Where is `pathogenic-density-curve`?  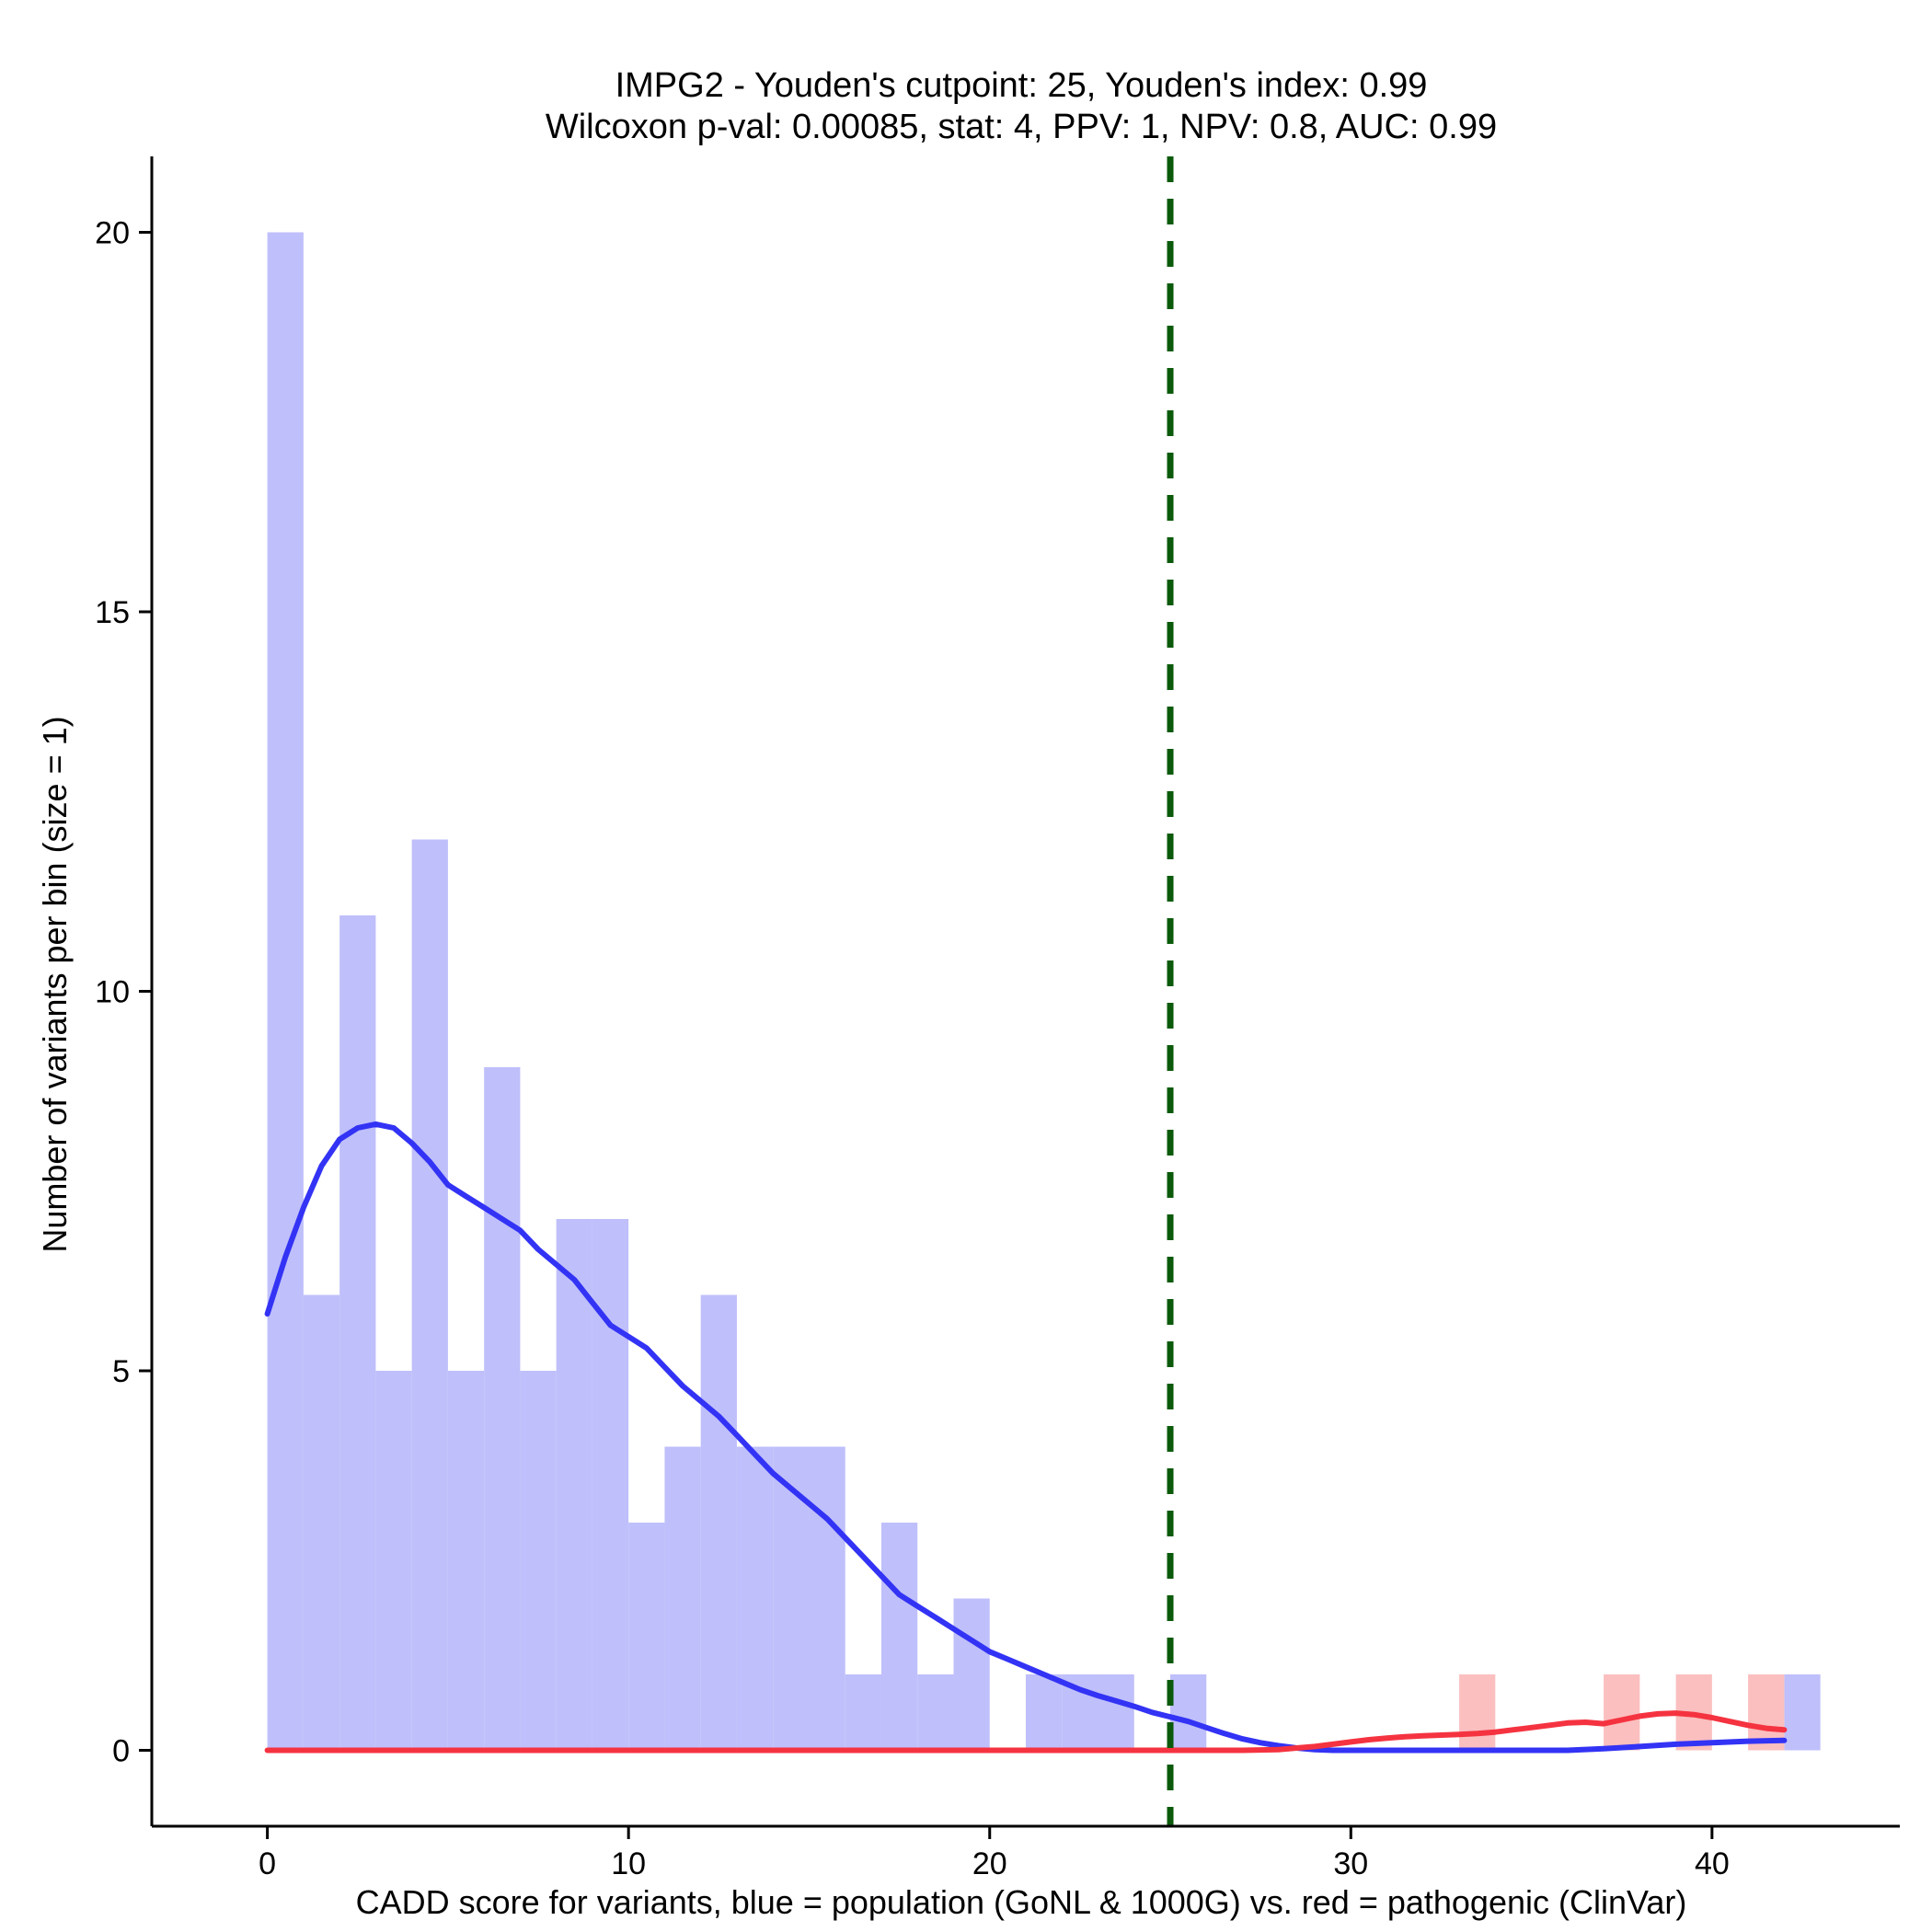
pathogenic-density-curve is located at coordinates (1026, 1732).